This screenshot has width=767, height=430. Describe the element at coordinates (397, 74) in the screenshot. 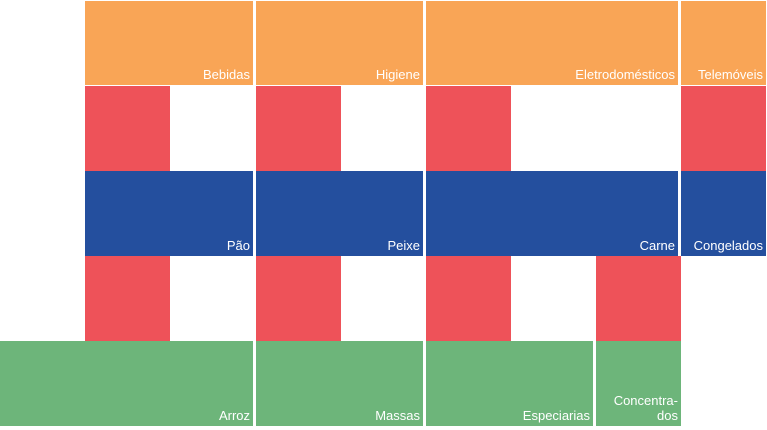

I see `tile-label: Higiene` at that location.